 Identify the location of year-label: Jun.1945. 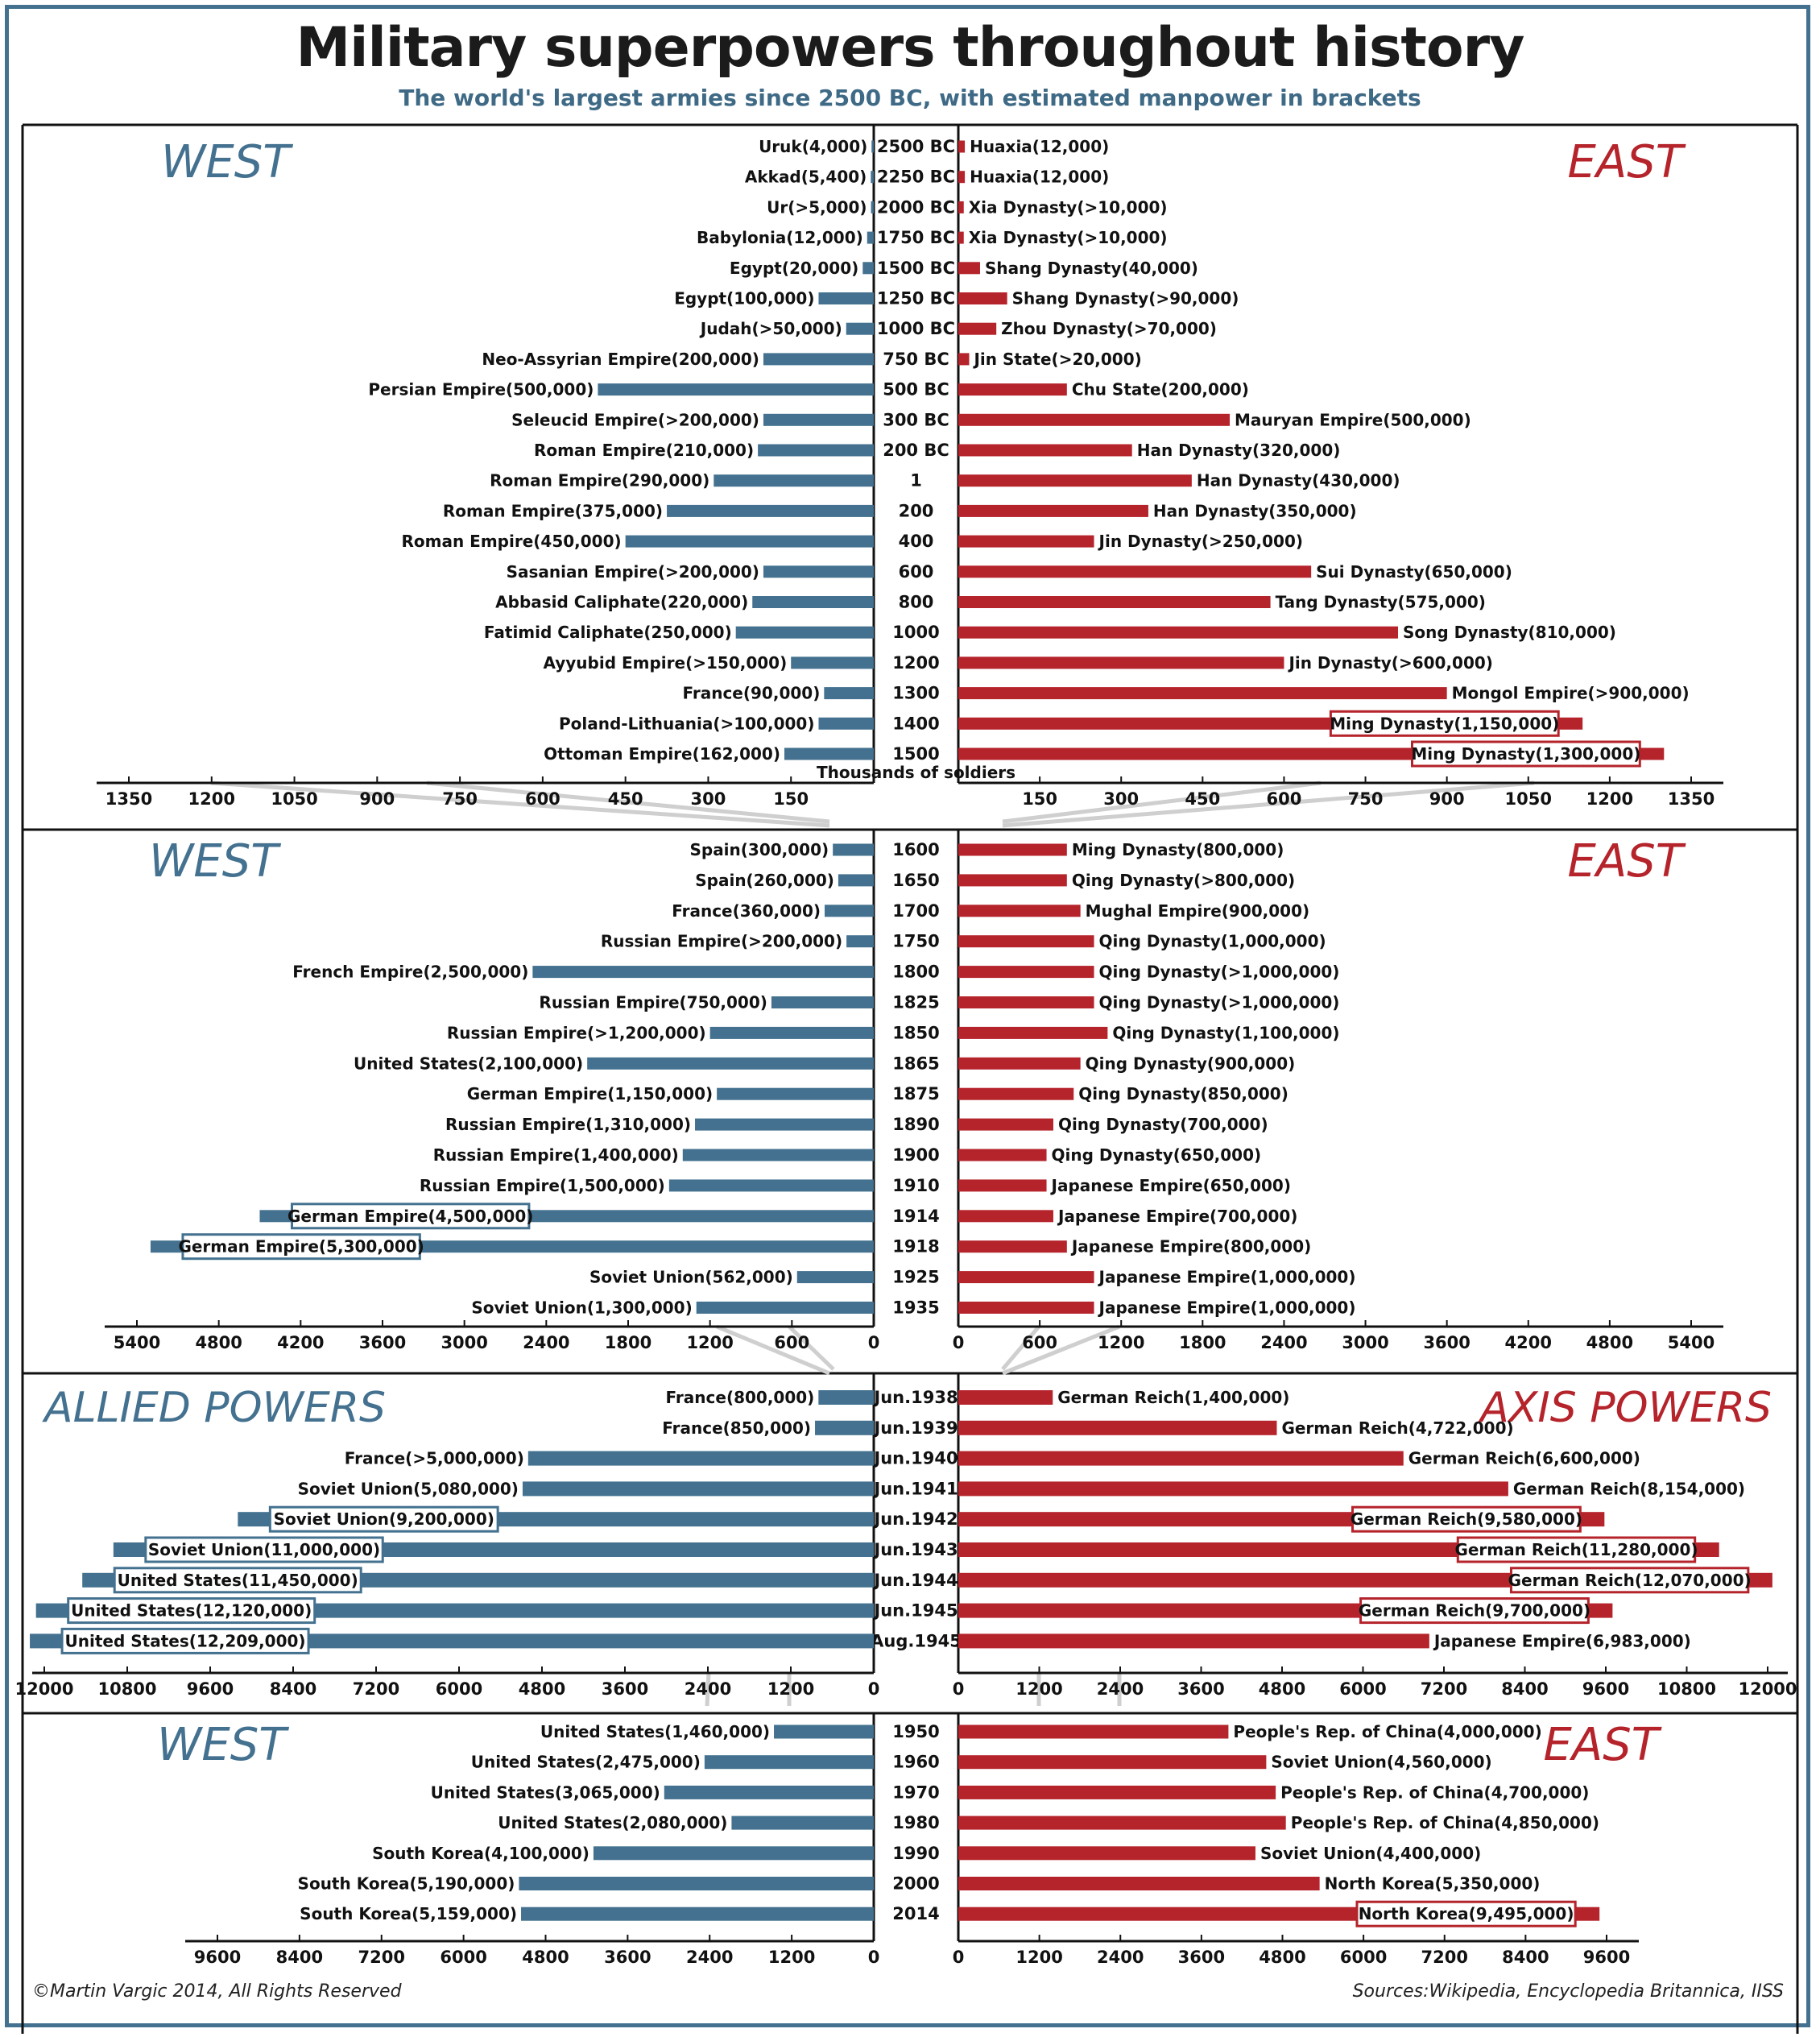
(915, 1611).